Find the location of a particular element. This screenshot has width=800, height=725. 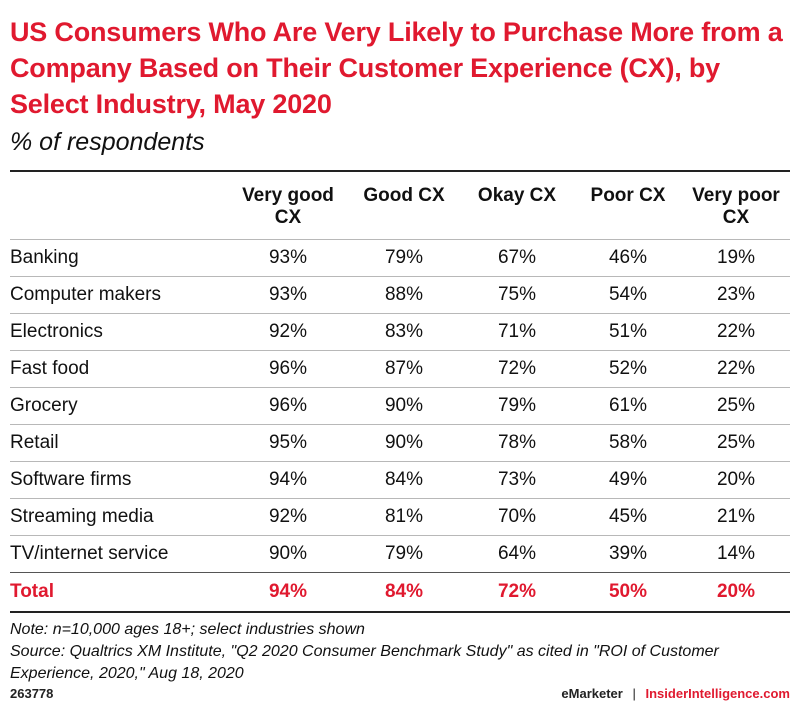

table-cell: 58% is located at coordinates (628, 443).